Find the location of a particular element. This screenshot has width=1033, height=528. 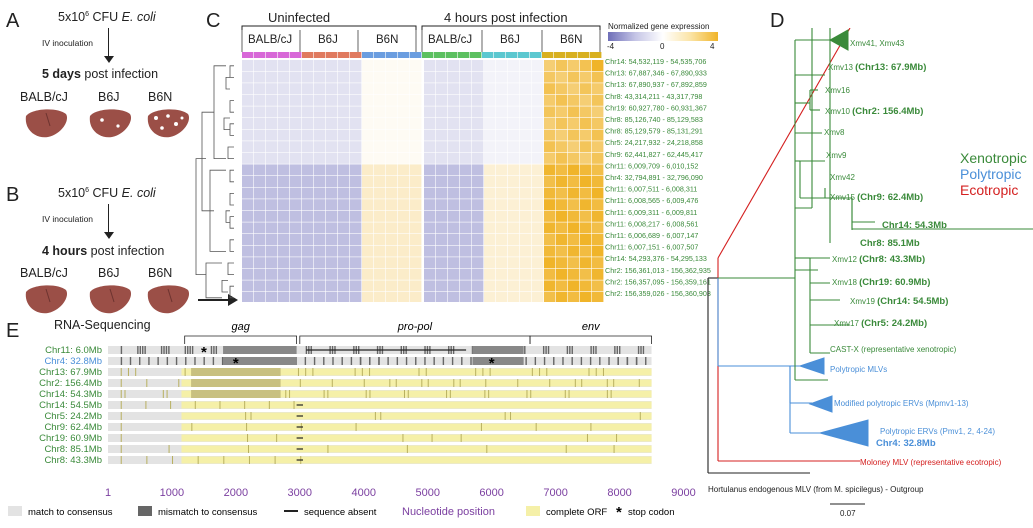

stop-codon-icon: * is located at coordinates (204, 352).